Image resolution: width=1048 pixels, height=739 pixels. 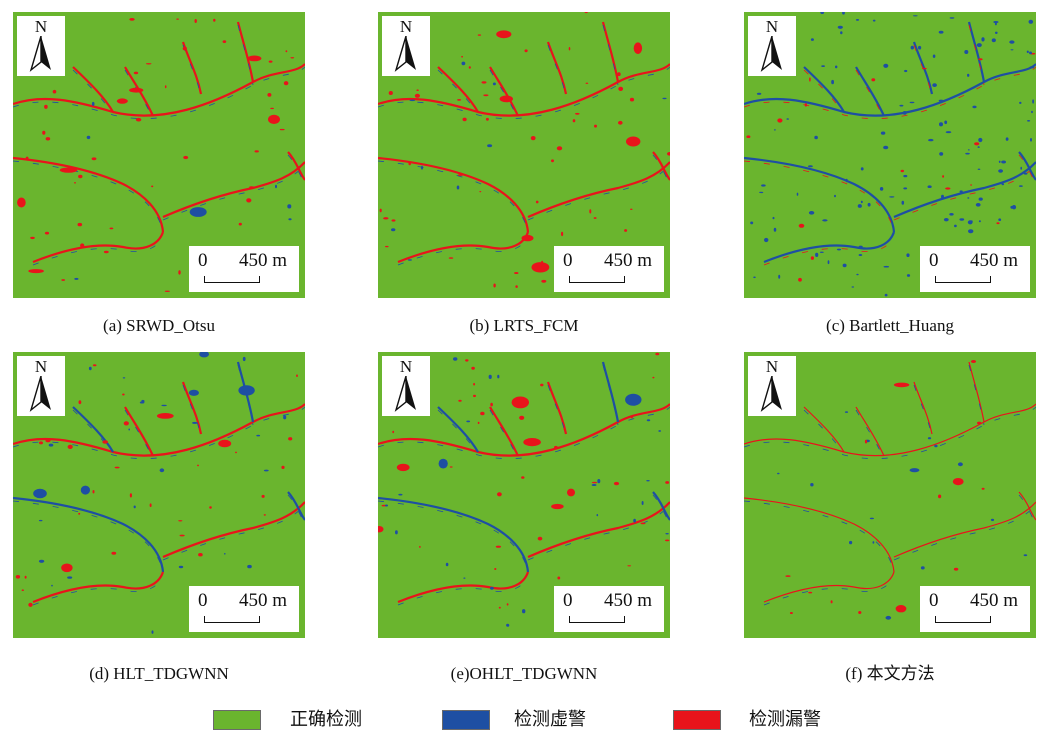 I want to click on north-arrow: N, so click(x=772, y=46).